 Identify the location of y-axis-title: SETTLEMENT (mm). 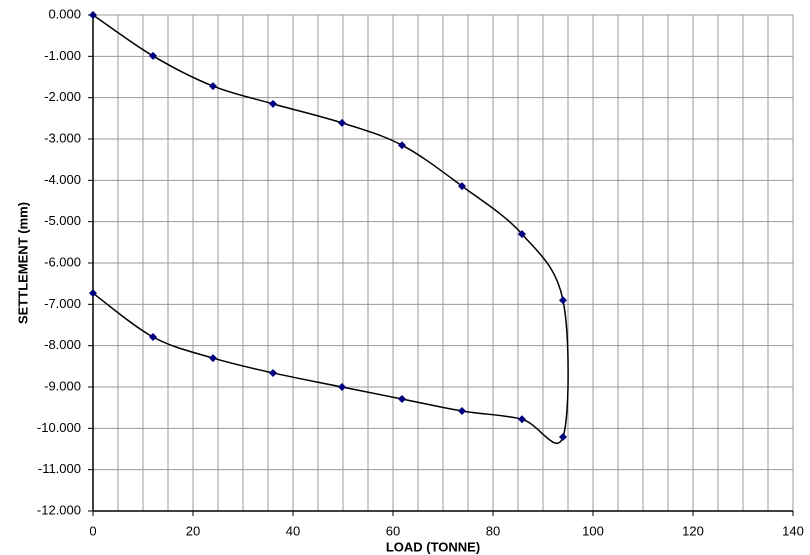
(22, 263).